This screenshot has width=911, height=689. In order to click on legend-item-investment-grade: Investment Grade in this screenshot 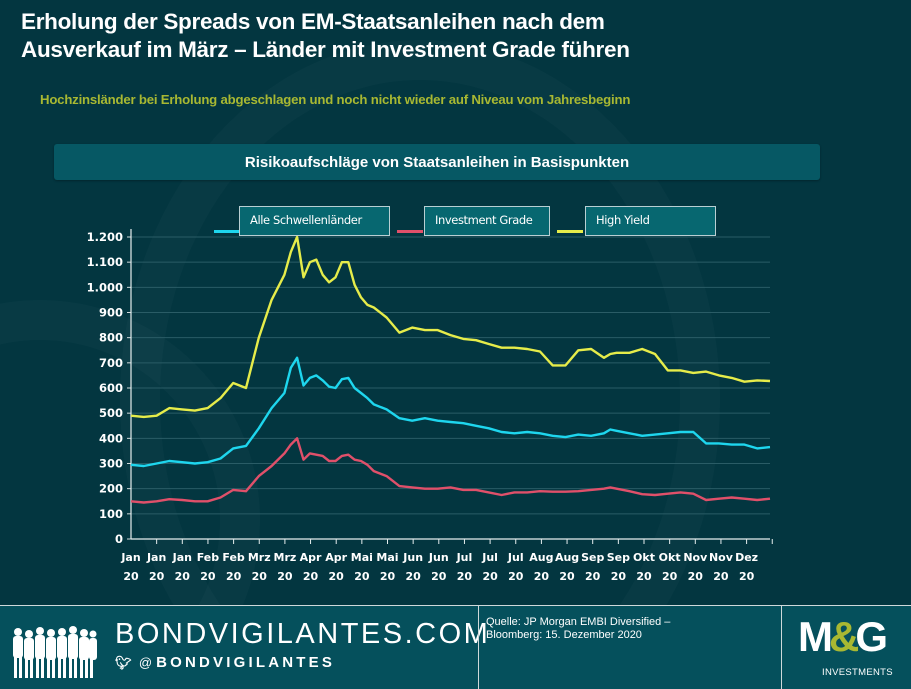, I will do `click(487, 221)`.